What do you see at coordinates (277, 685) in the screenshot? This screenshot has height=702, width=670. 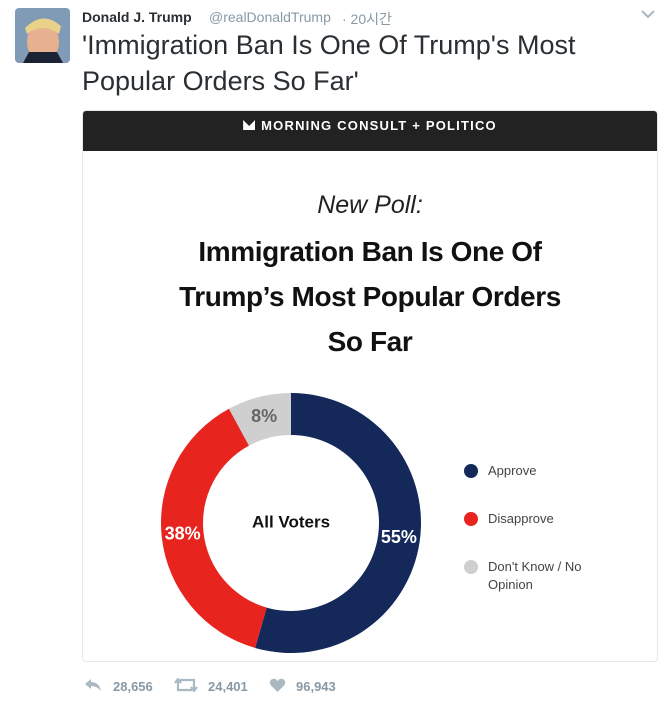 I see `like-icon` at bounding box center [277, 685].